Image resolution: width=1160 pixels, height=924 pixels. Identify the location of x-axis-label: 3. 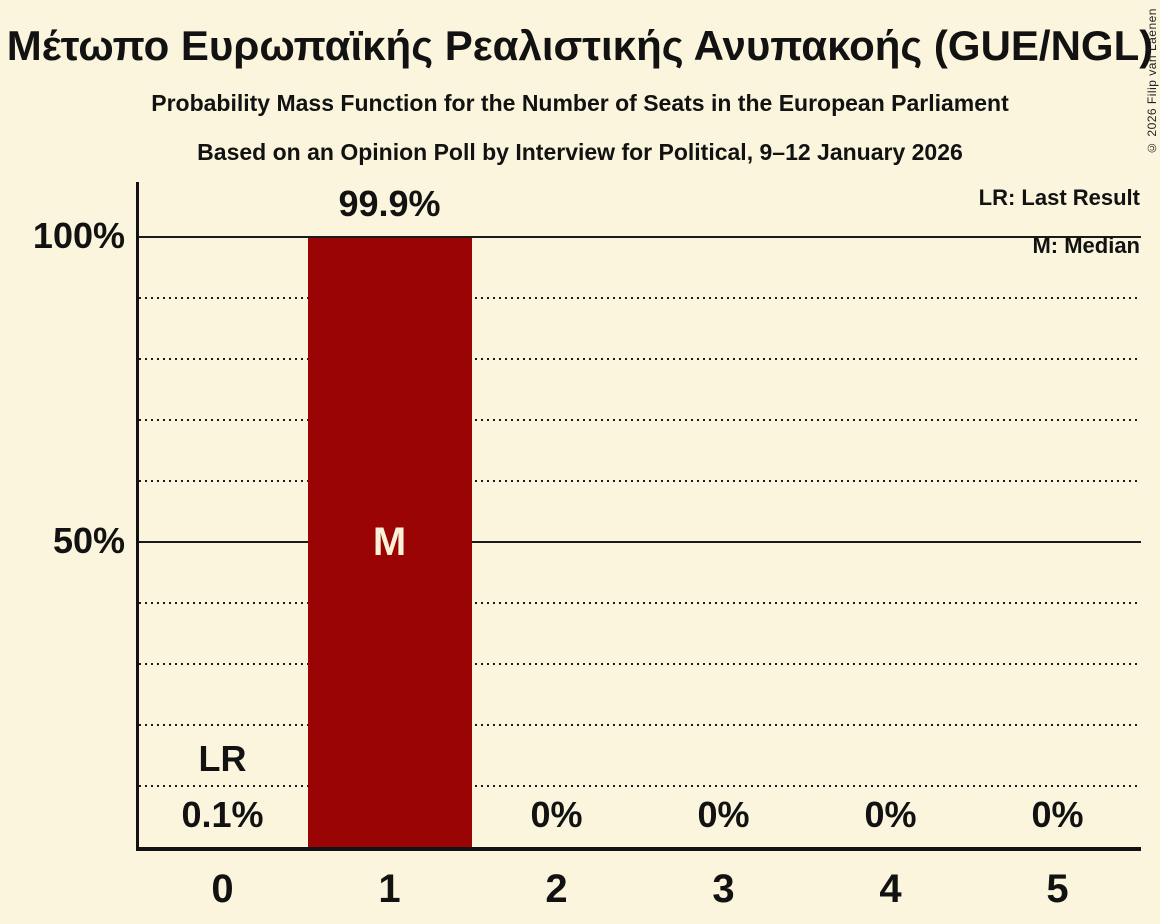
(723, 889).